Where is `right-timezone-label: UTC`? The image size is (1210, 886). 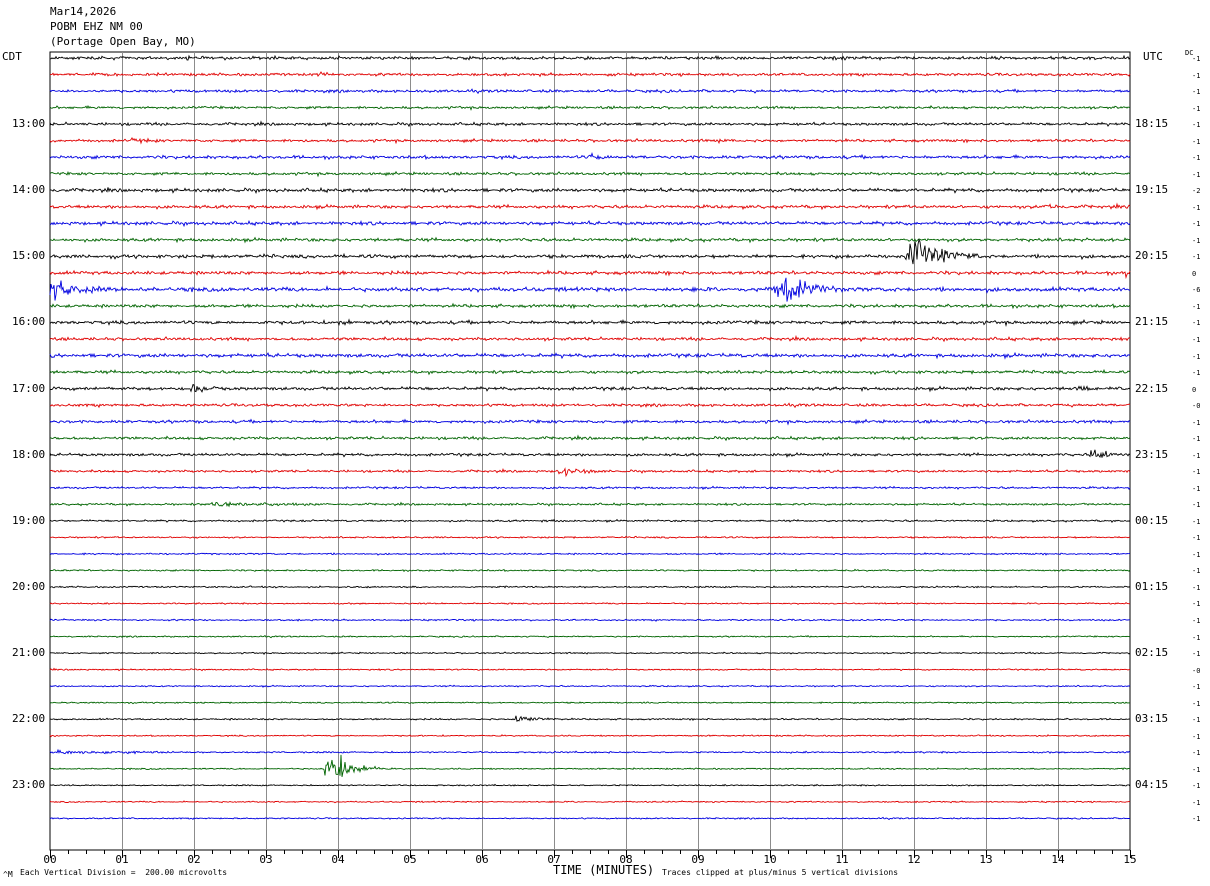 right-timezone-label: UTC is located at coordinates (1153, 56).